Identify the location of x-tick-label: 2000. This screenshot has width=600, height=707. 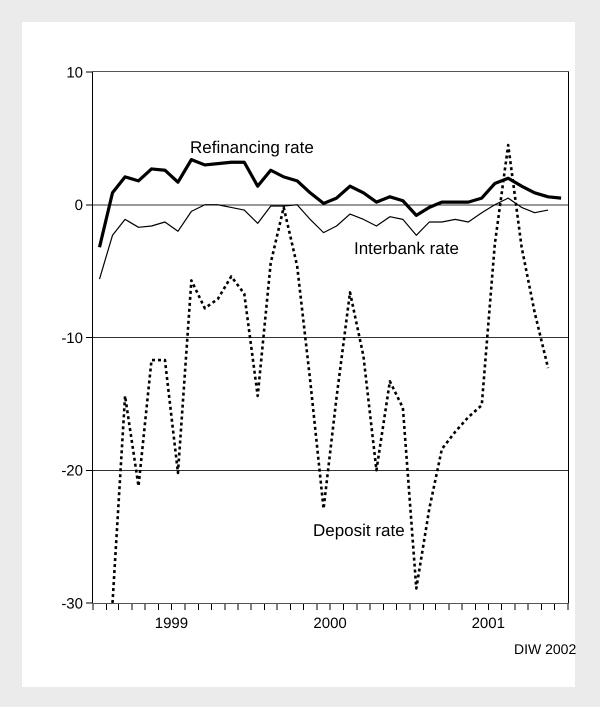
(330, 623).